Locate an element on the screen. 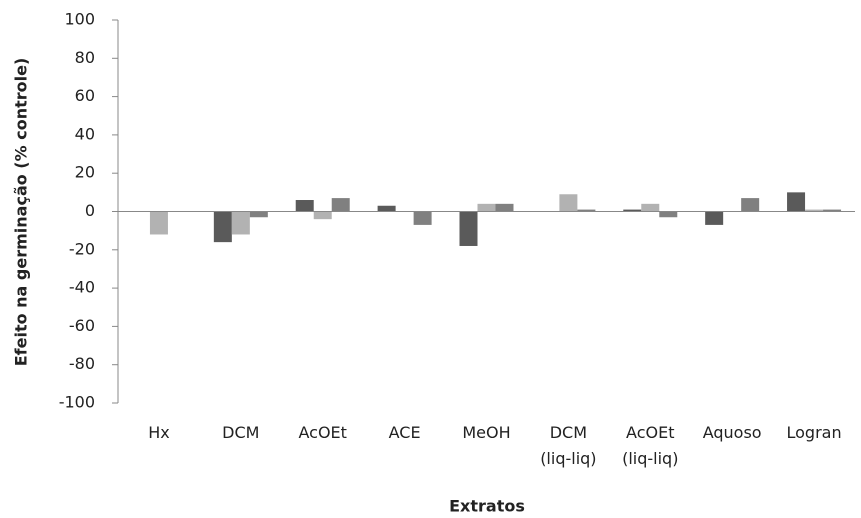 This screenshot has height=518, width=861. x-tick-label: AcOEt (liq-liq) is located at coordinates (650, 445).